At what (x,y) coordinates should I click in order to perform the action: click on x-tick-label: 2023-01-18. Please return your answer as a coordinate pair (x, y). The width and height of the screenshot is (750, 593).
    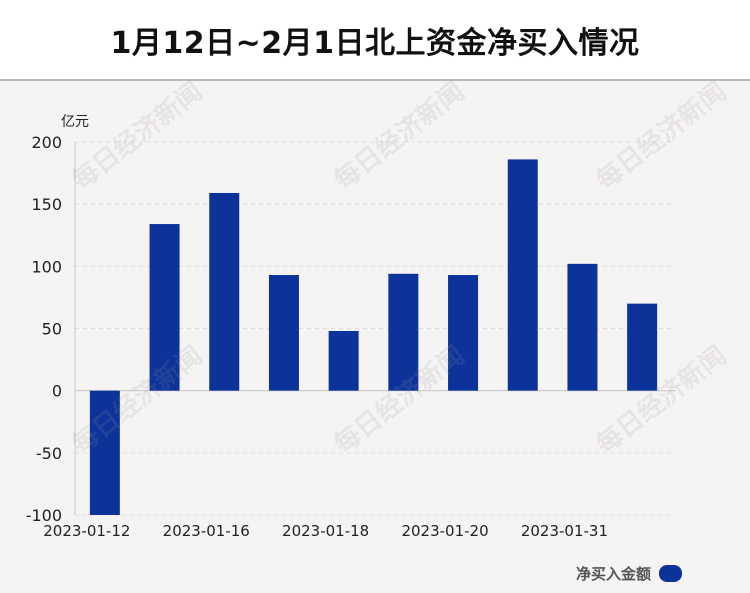
    Looking at the image, I should click on (325, 531).